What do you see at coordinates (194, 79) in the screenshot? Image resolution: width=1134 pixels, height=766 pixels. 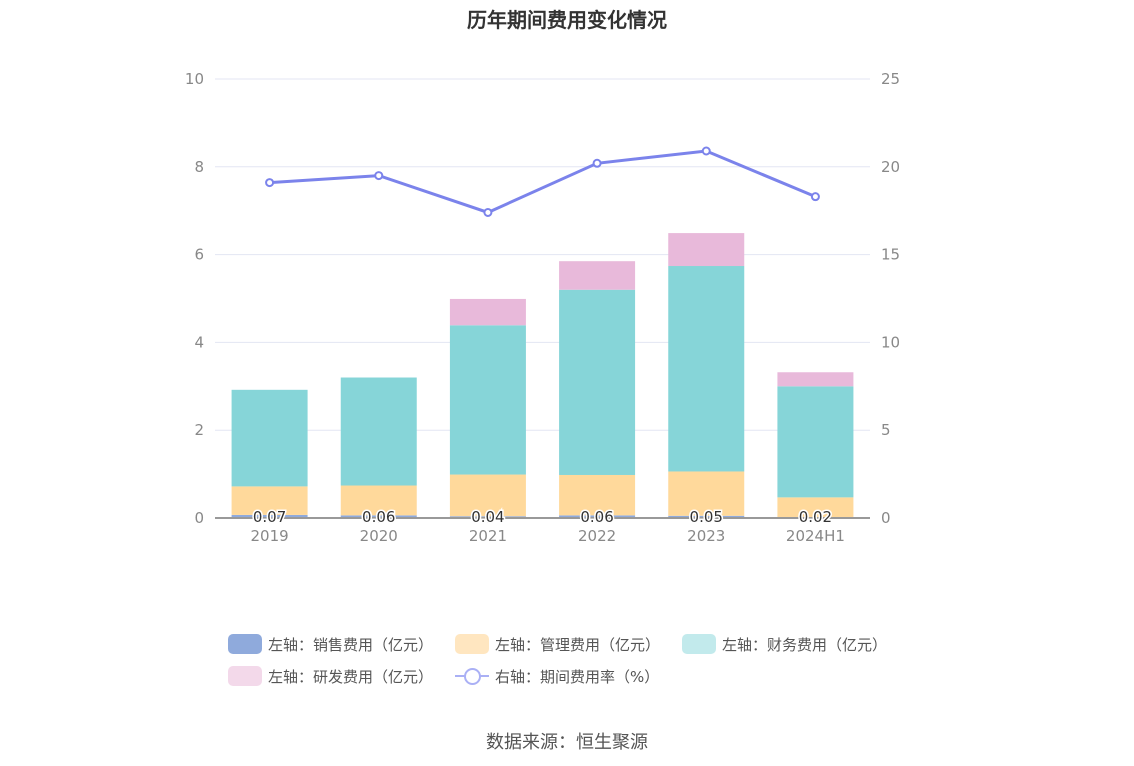 I see `y-left-tick-label: 10` at bounding box center [194, 79].